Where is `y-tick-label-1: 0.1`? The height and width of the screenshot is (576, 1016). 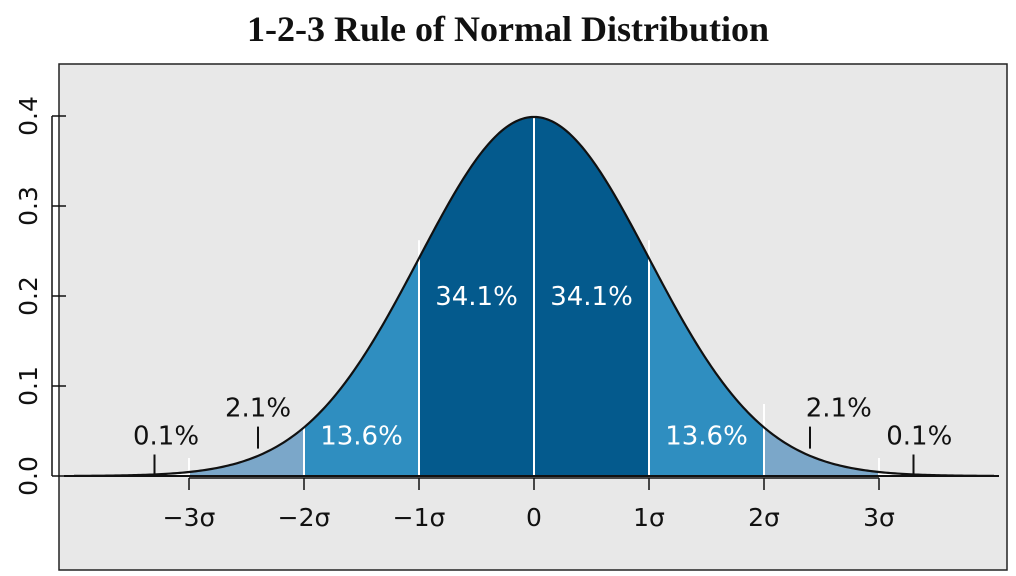
y-tick-label-1: 0.1 is located at coordinates (28, 386).